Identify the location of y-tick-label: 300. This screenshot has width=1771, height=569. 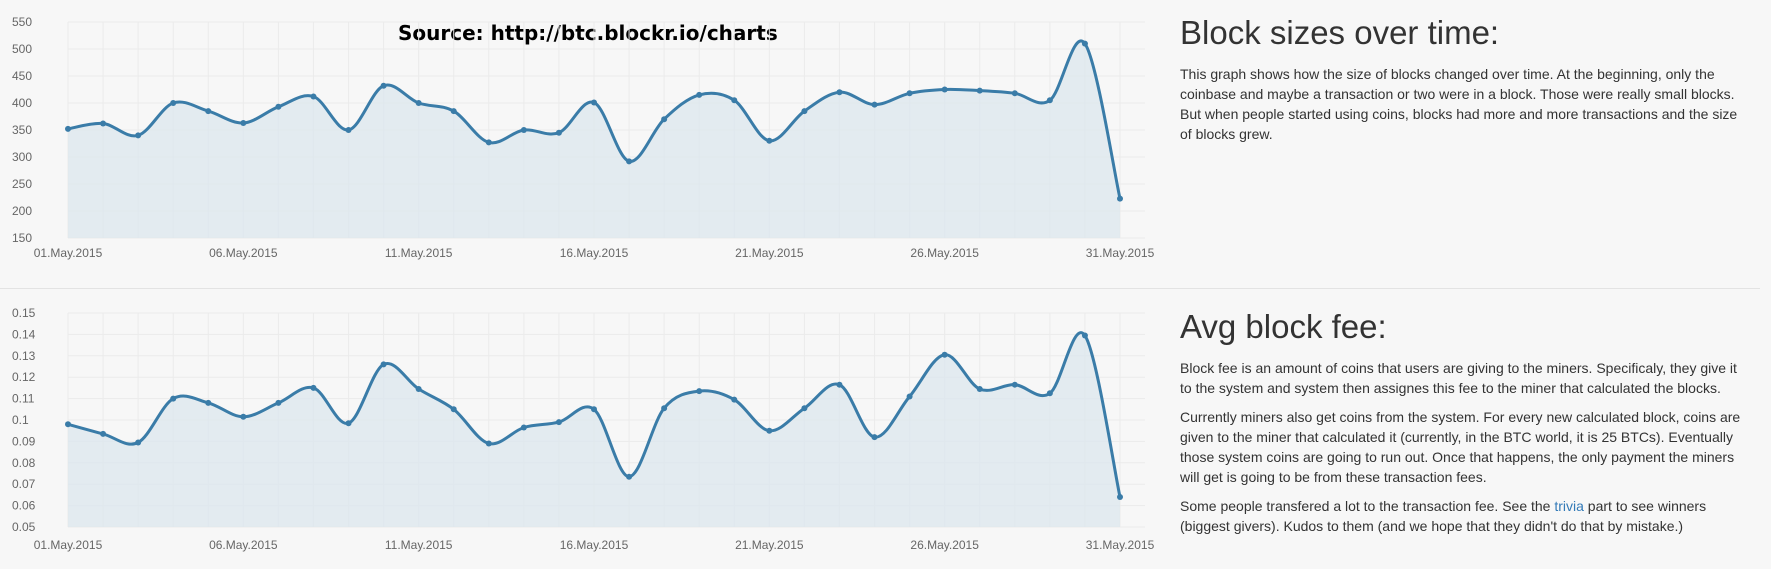
(22, 157).